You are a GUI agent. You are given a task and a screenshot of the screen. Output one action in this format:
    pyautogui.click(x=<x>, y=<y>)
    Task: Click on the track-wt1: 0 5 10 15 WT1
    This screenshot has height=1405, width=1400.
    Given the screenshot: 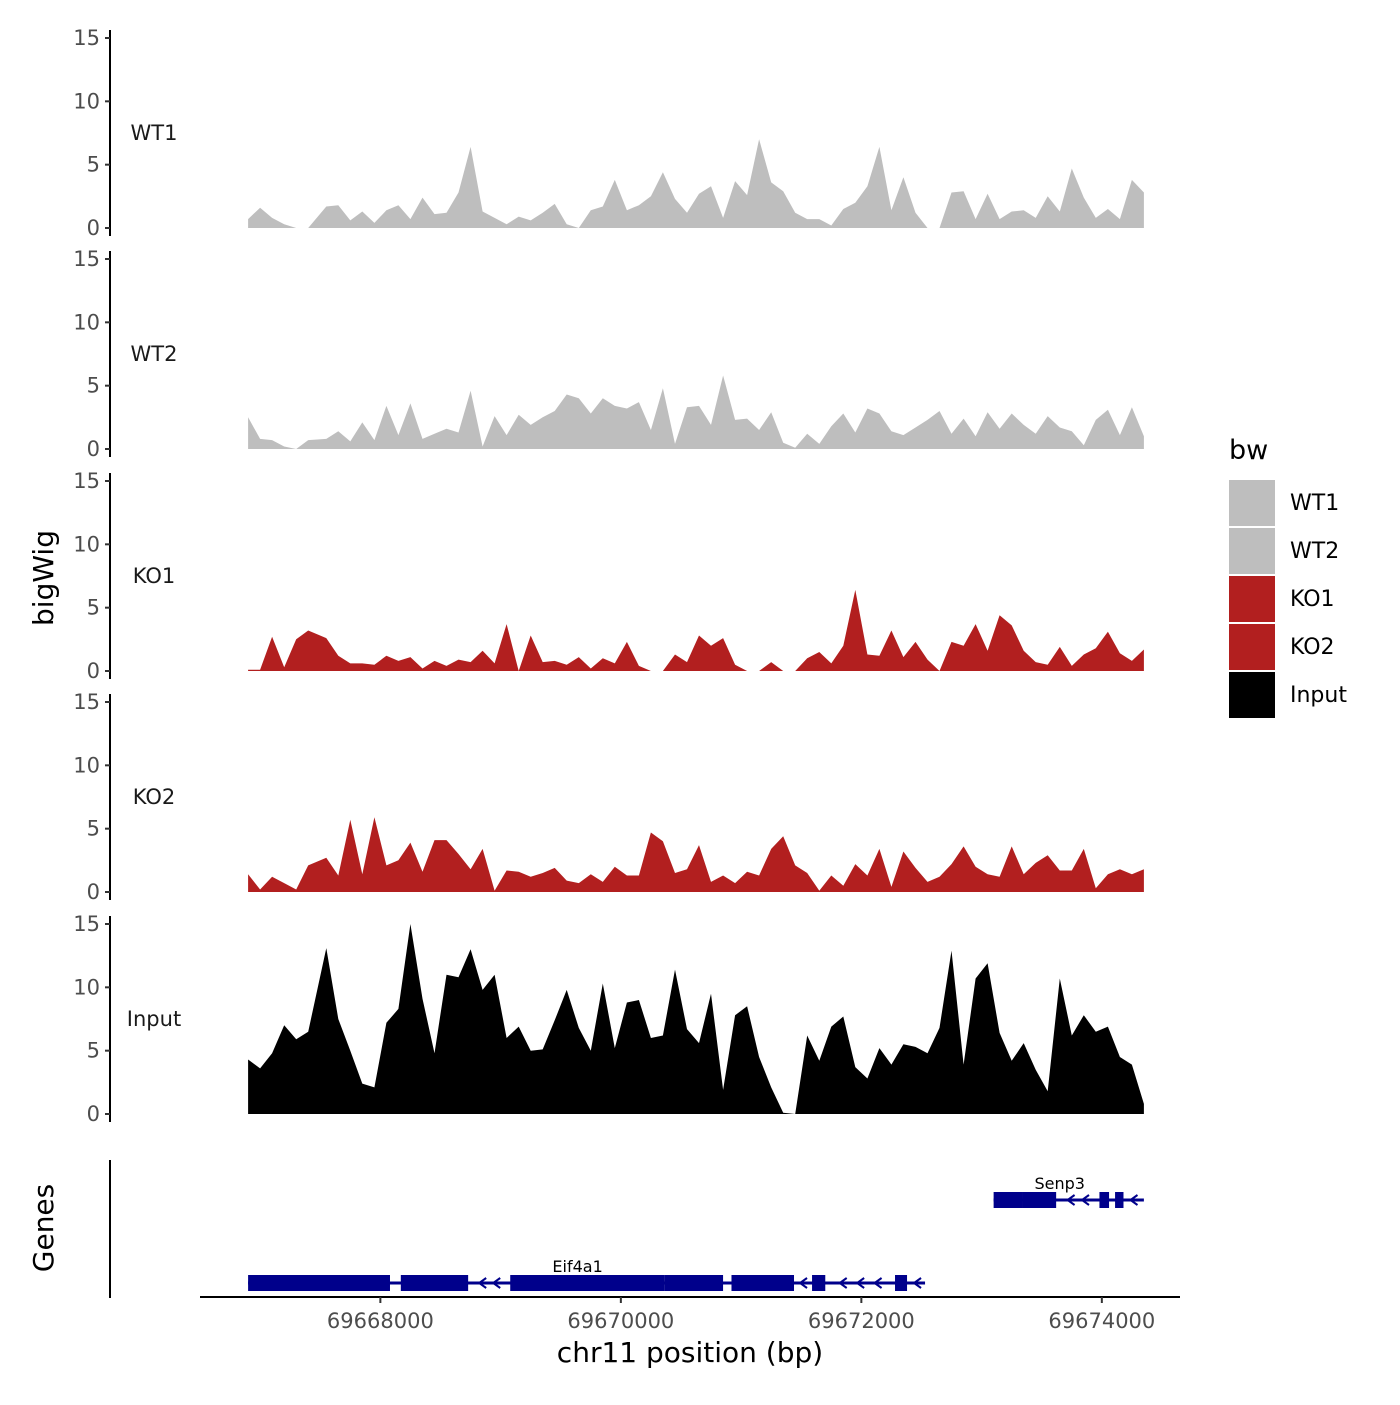 What is the action you would take?
    pyautogui.click(x=608, y=133)
    